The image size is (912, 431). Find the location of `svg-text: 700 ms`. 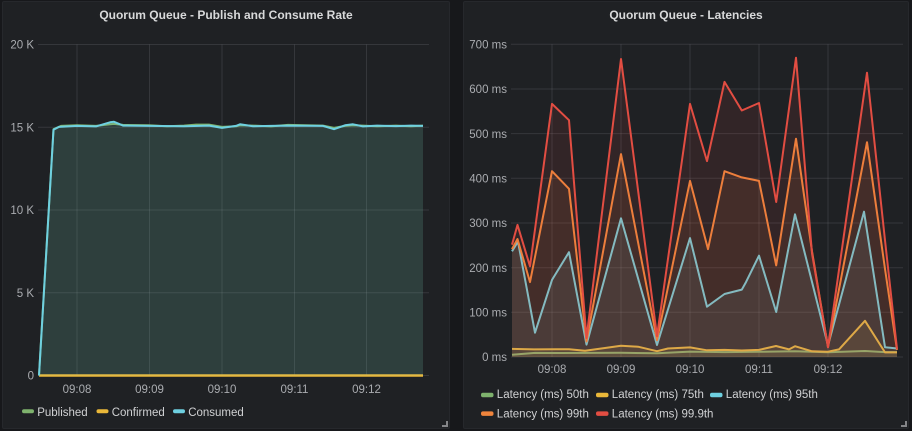

svg-text: 700 ms is located at coordinates (488, 46).